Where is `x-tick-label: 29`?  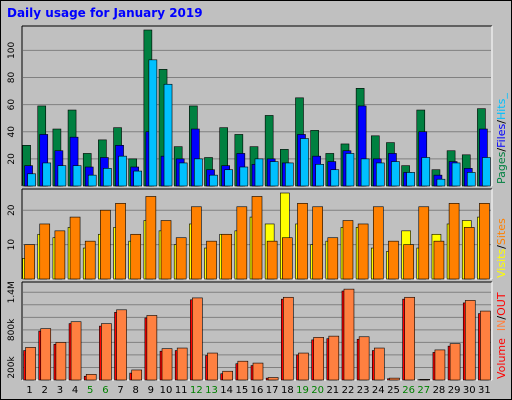
x-tick-label: 29 is located at coordinates (454, 390).